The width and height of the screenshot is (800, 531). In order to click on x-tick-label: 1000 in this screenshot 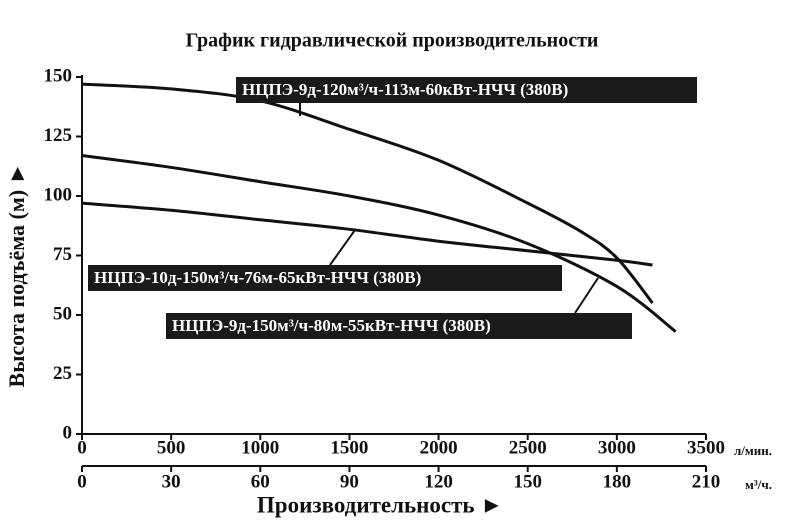, I will do `click(260, 447)`.